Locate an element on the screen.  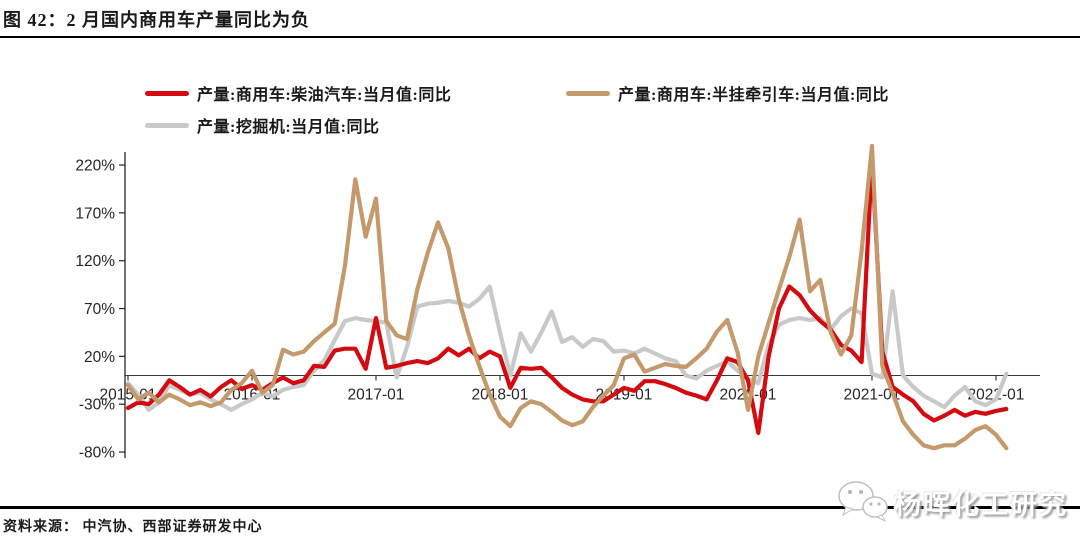
x-axis-label: 2018-01 is located at coordinates (500, 395).